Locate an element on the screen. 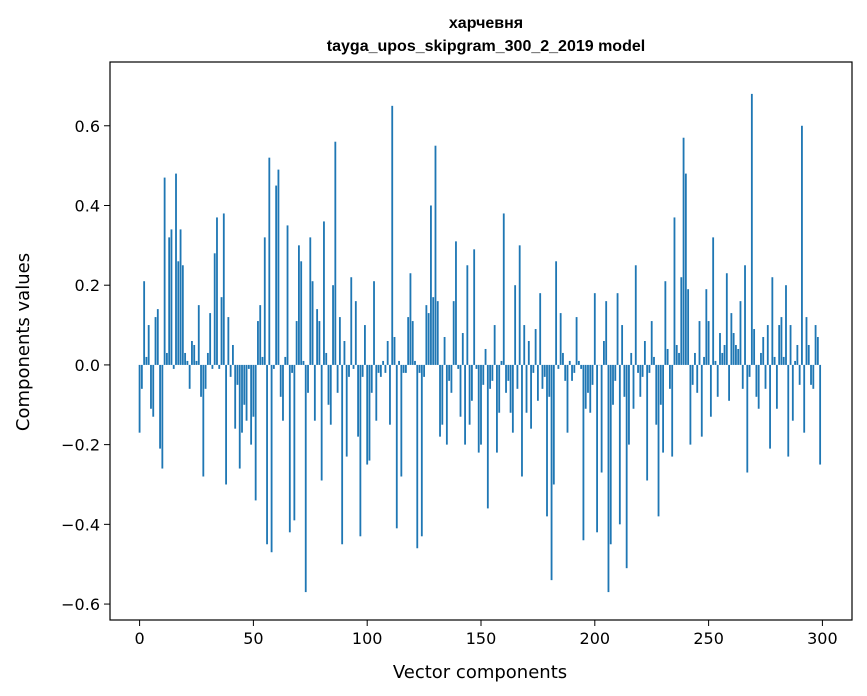 Image resolution: width=867 pixels, height=696 pixels. y-tick-label: −0.2 is located at coordinates (80, 445).